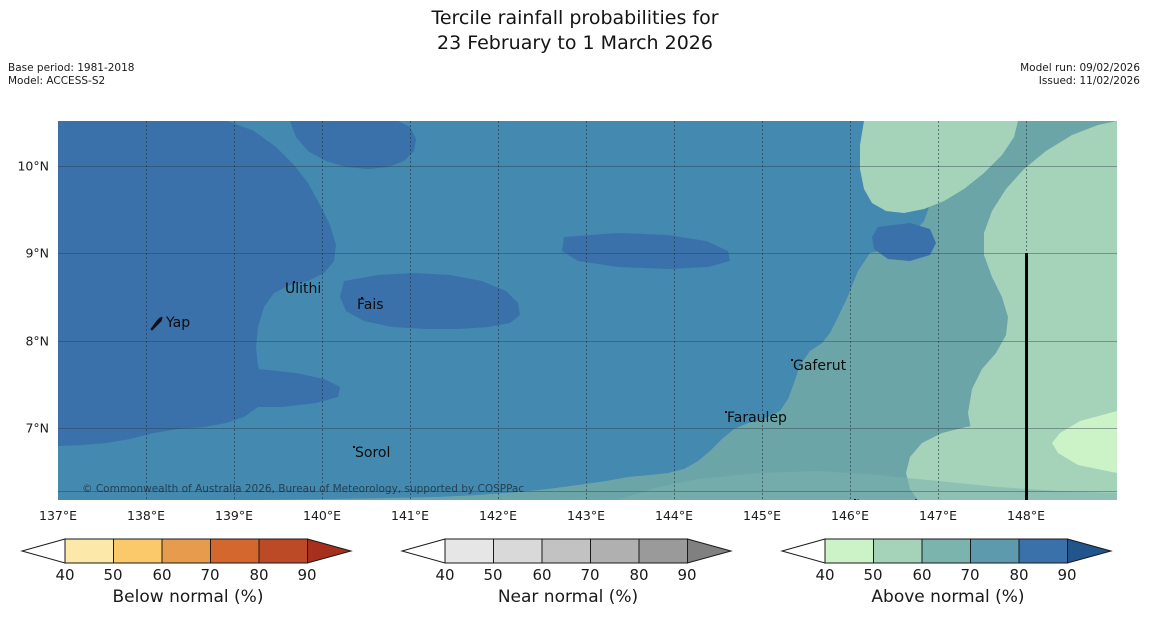 The height and width of the screenshot is (644, 1150). What do you see at coordinates (586, 515) in the screenshot?
I see `xtick-143e: 143°E` at bounding box center [586, 515].